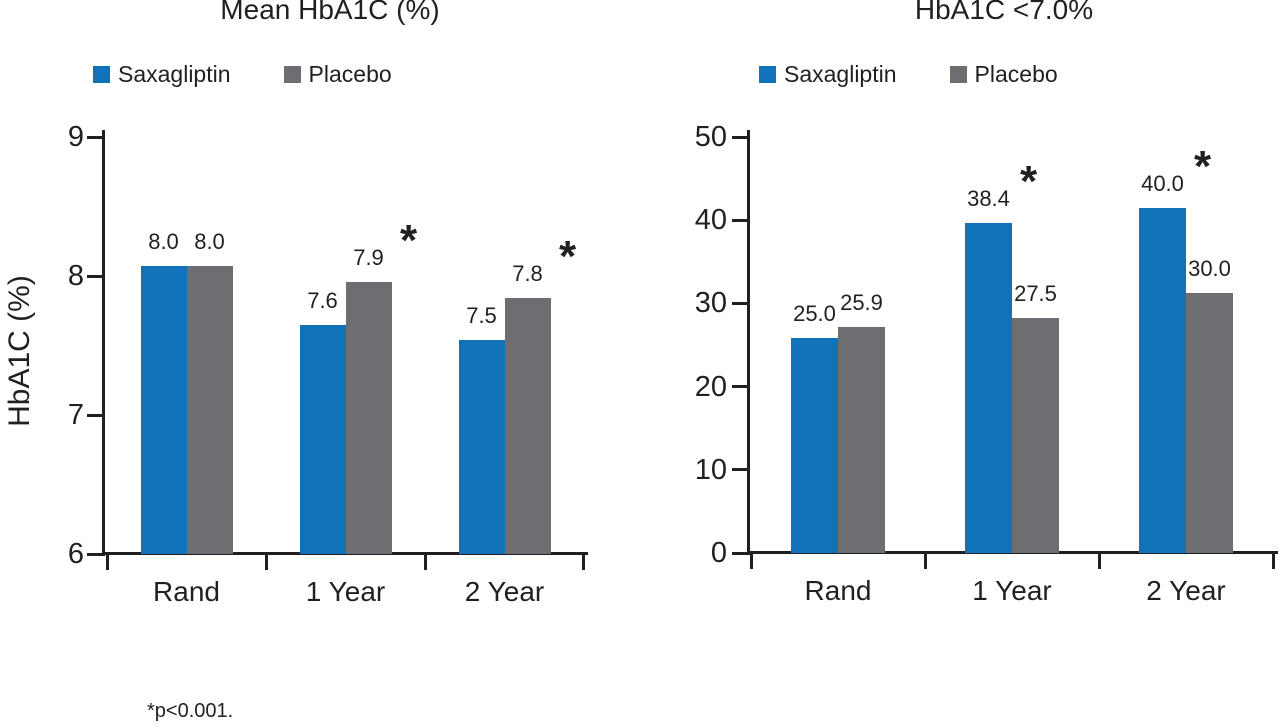 The image size is (1280, 727). I want to click on bar-value-label: 7.9, so click(368, 257).